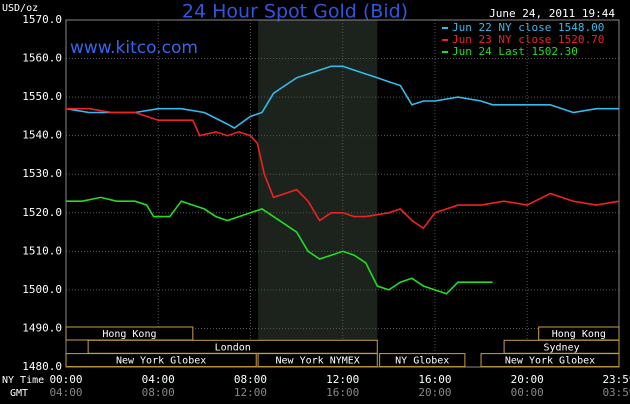 Image resolution: width=630 pixels, height=404 pixels. Describe the element at coordinates (65, 379) in the screenshot. I see `x-tick-label: 00:00` at that location.